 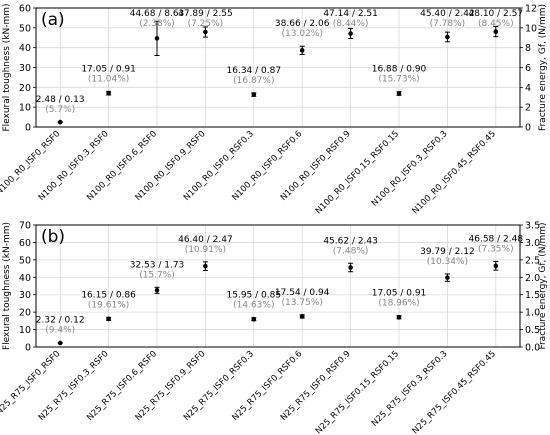 What do you see at coordinates (351, 251) in the screenshot?
I see `cov-label: (7.48%)` at bounding box center [351, 251].